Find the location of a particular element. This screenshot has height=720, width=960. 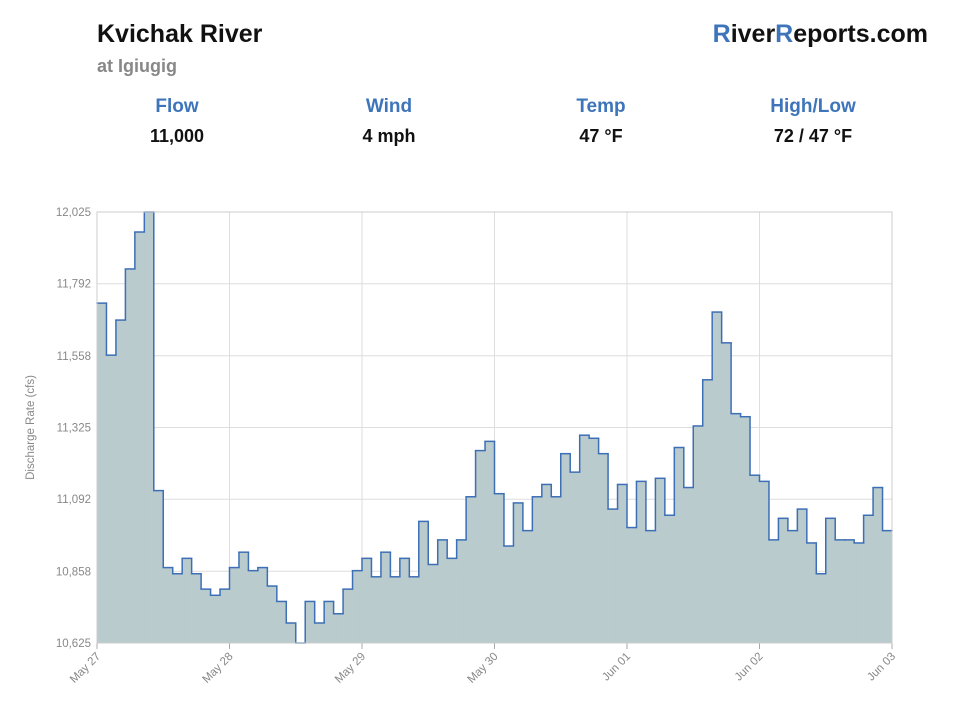

stat-value: 11,000 is located at coordinates (177, 136).